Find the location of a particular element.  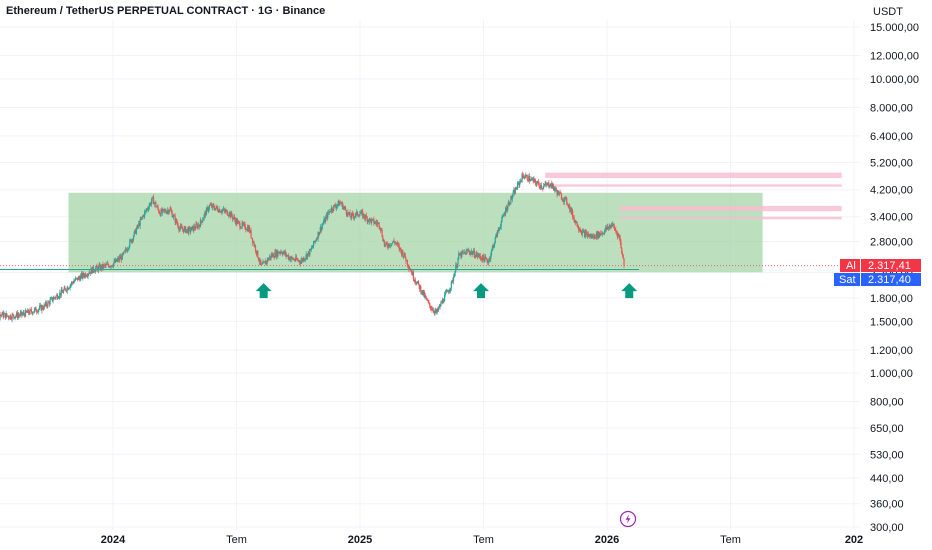

lightning-icon is located at coordinates (628, 519).